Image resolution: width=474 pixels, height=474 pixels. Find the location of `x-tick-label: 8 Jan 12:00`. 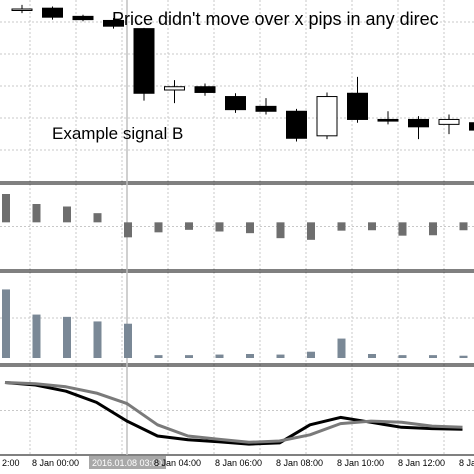

x-tick-label: 8 Jan 12:00 is located at coordinates (421, 463).